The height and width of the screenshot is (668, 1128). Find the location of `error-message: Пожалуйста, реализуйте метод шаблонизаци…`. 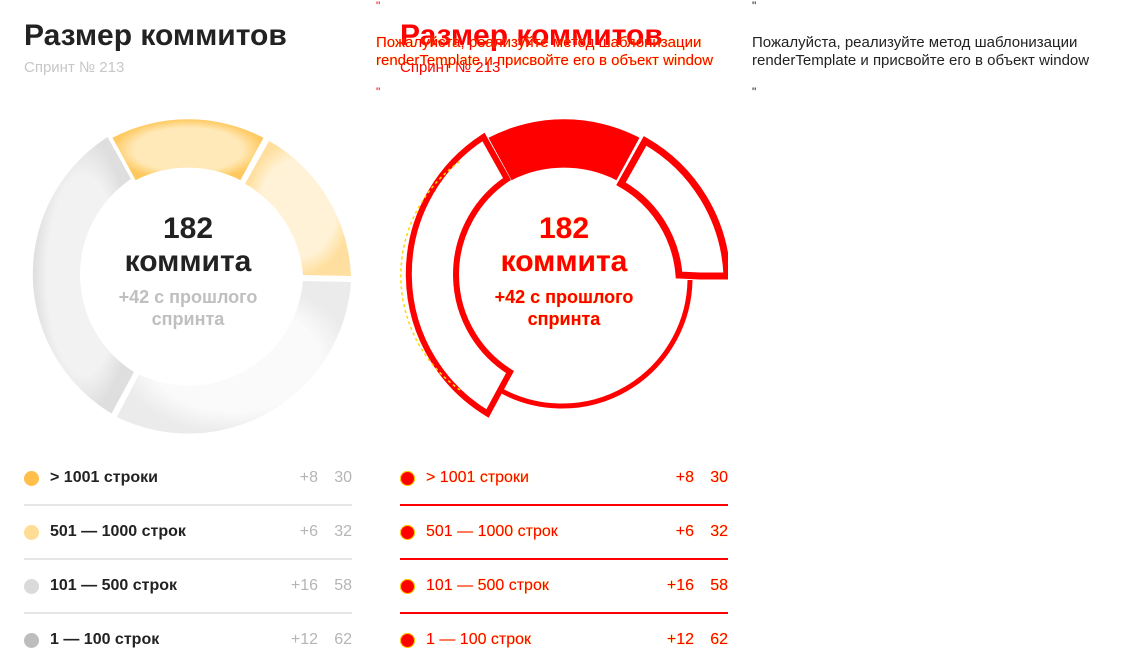

error-message: Пожалуйста, реализуйте метод шаблонизаци… is located at coordinates (921, 51).